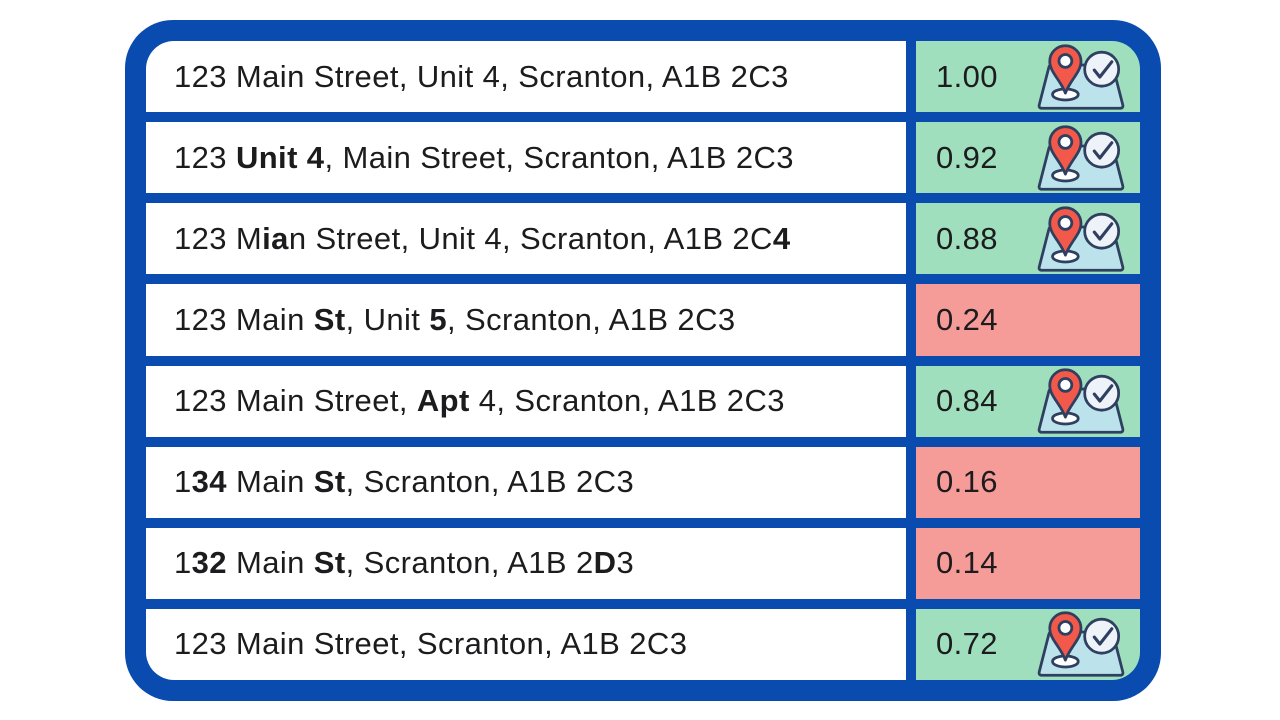  What do you see at coordinates (1028, 401) in the screenshot?
I see `score-cell: 0.84` at bounding box center [1028, 401].